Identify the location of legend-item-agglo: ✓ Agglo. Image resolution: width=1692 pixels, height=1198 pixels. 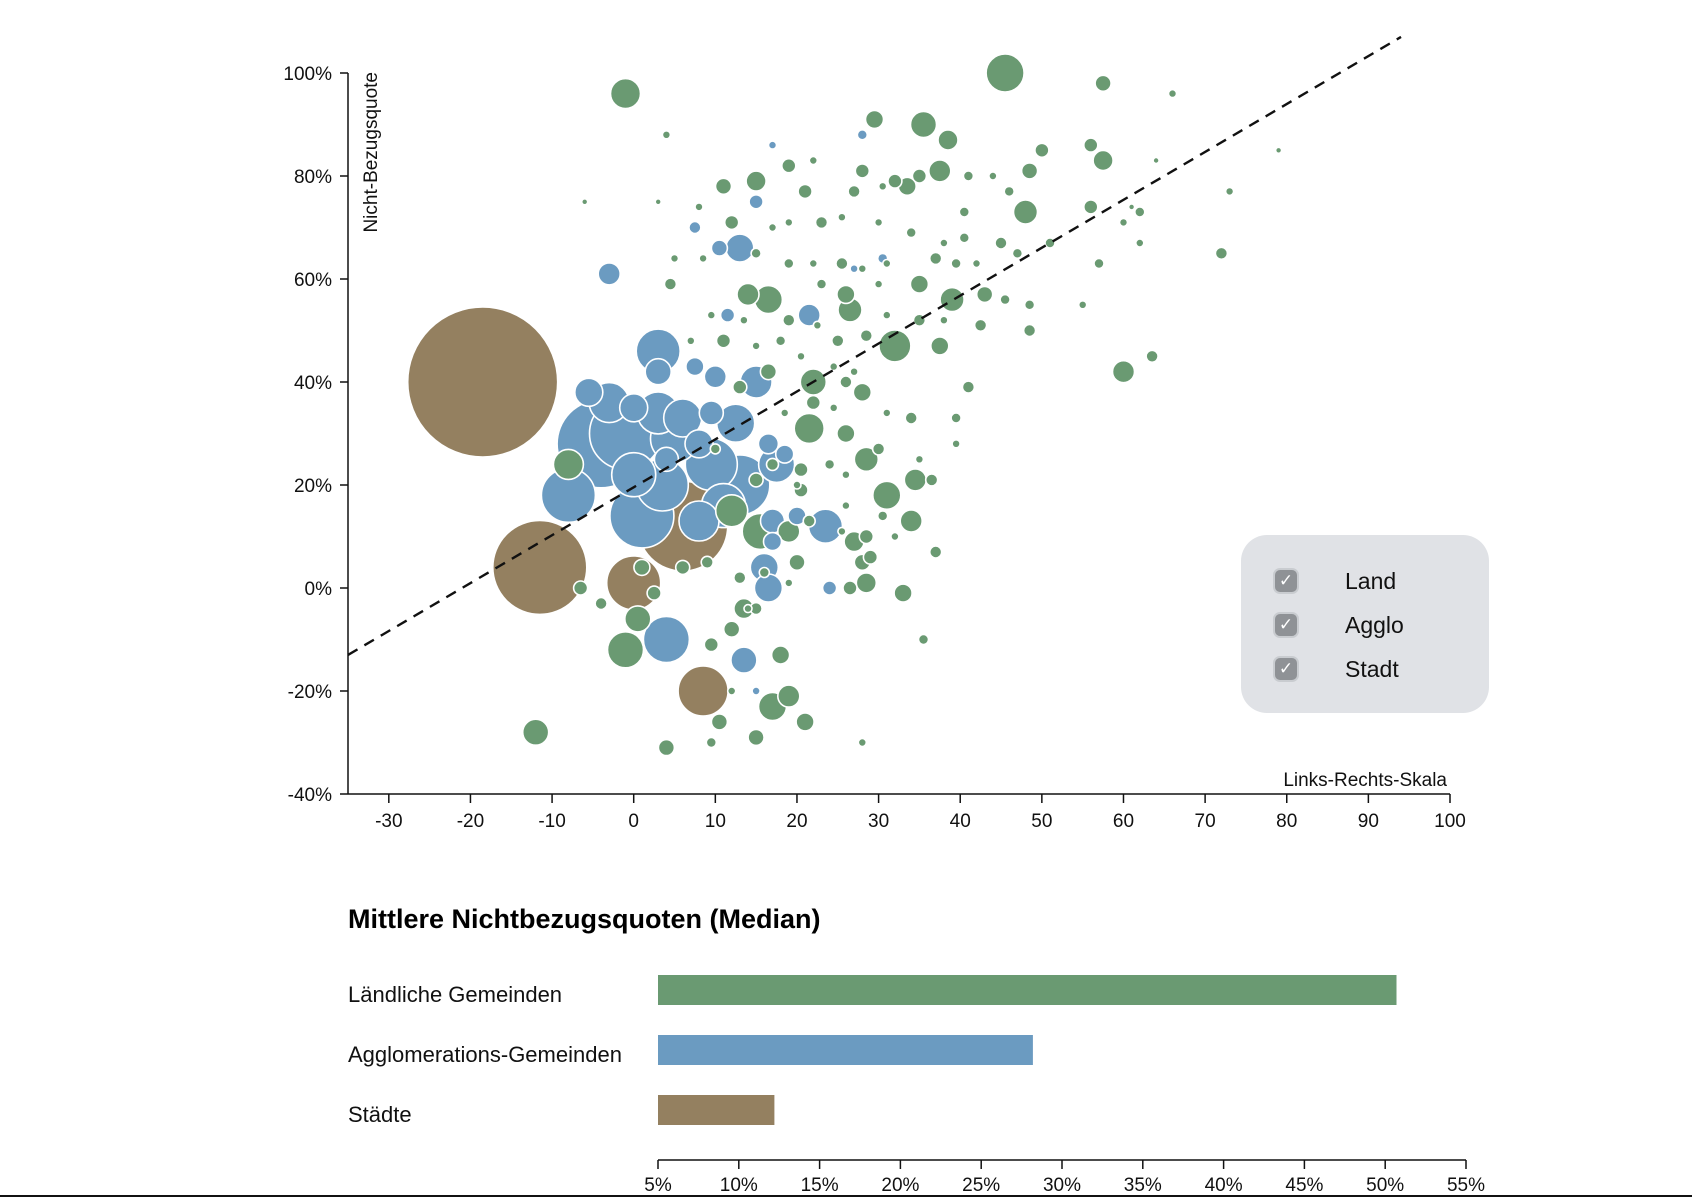
(1338, 625).